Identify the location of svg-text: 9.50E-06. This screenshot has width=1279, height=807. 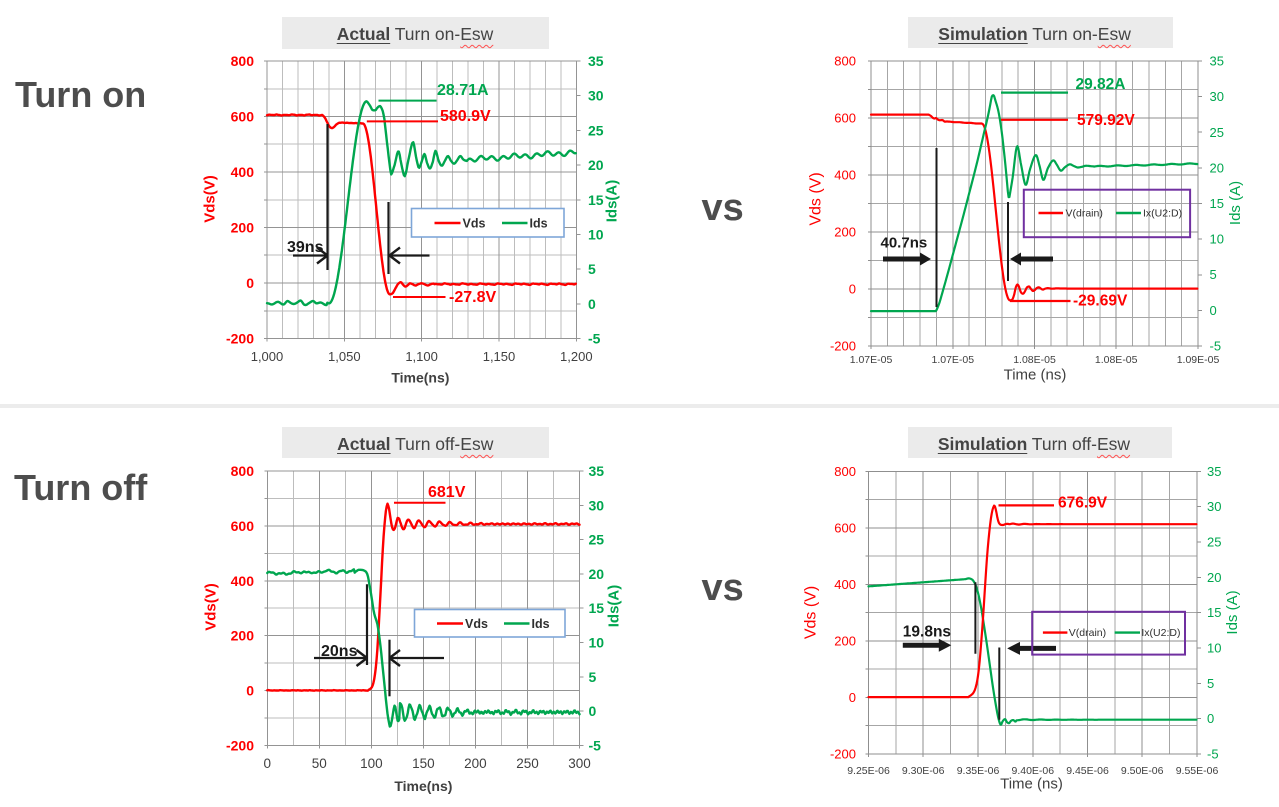
(1142, 771).